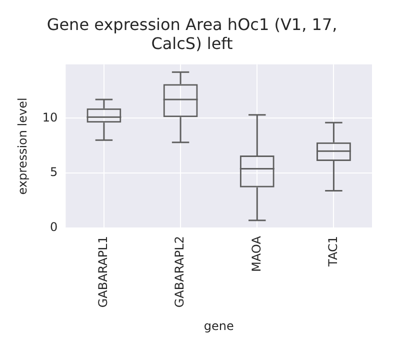 The image size is (400, 350). I want to click on x-axis-title: gene, so click(219, 325).